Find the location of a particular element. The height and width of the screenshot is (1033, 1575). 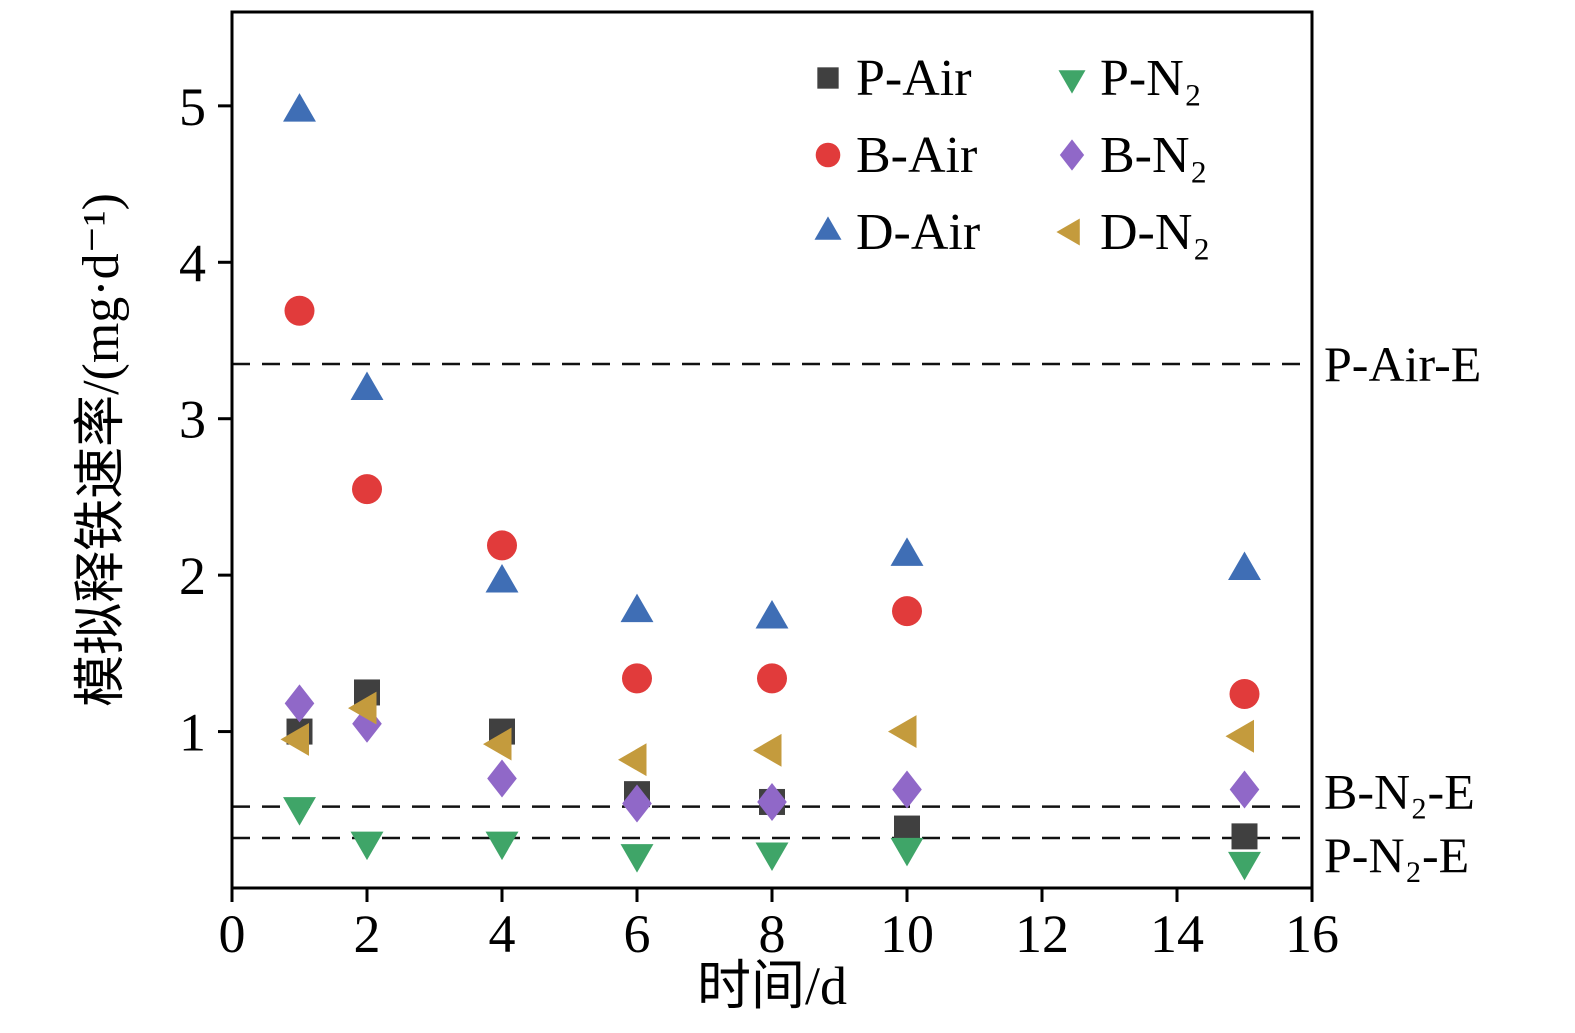

legend-label: B-N₂ is located at coordinates (1154, 155).